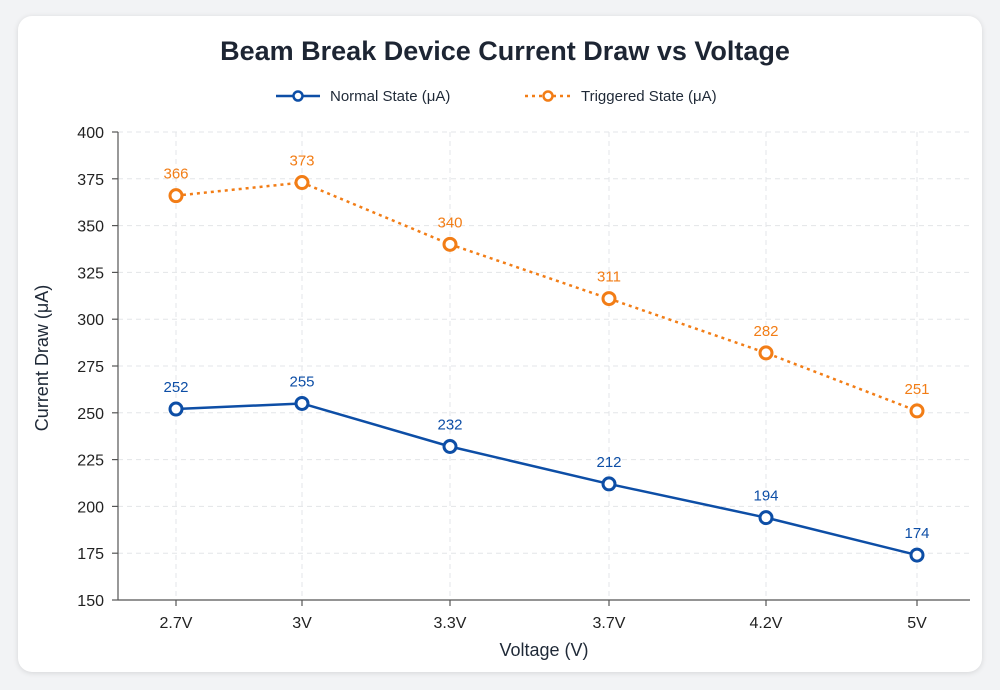 This screenshot has width=1000, height=690. Describe the element at coordinates (543, 650) in the screenshot. I see `x-axis-label: Voltage (V)` at that location.